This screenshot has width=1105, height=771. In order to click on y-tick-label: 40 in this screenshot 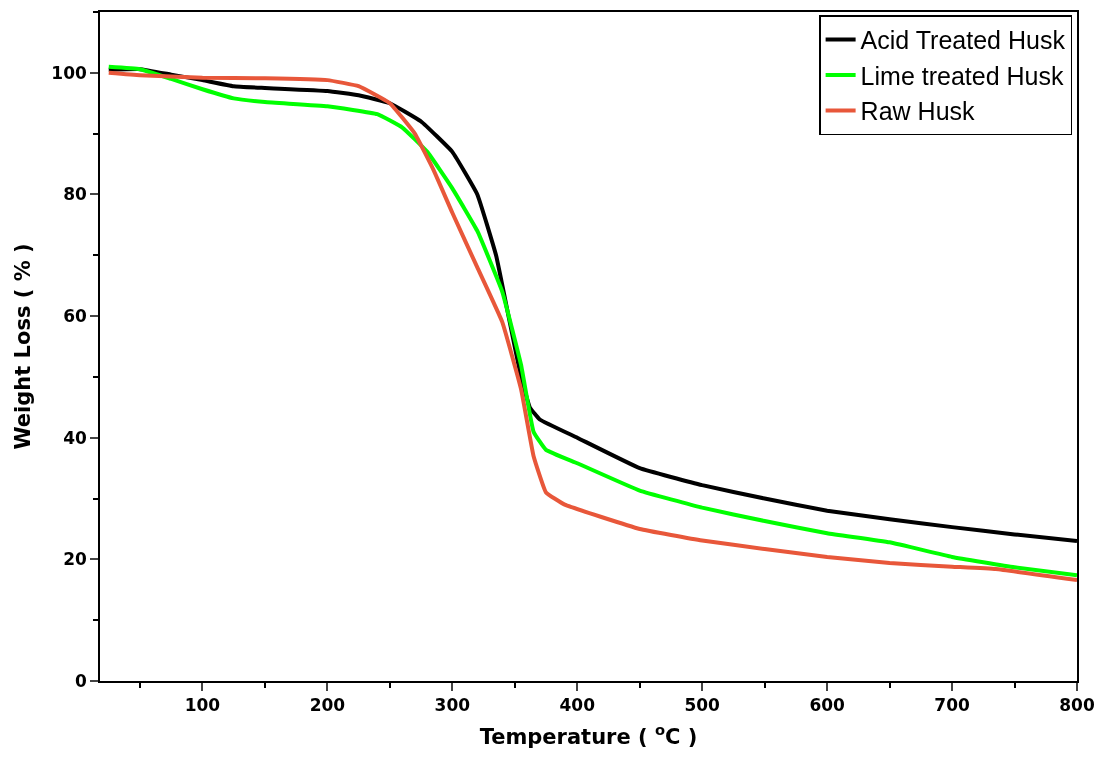, I will do `click(75, 437)`.